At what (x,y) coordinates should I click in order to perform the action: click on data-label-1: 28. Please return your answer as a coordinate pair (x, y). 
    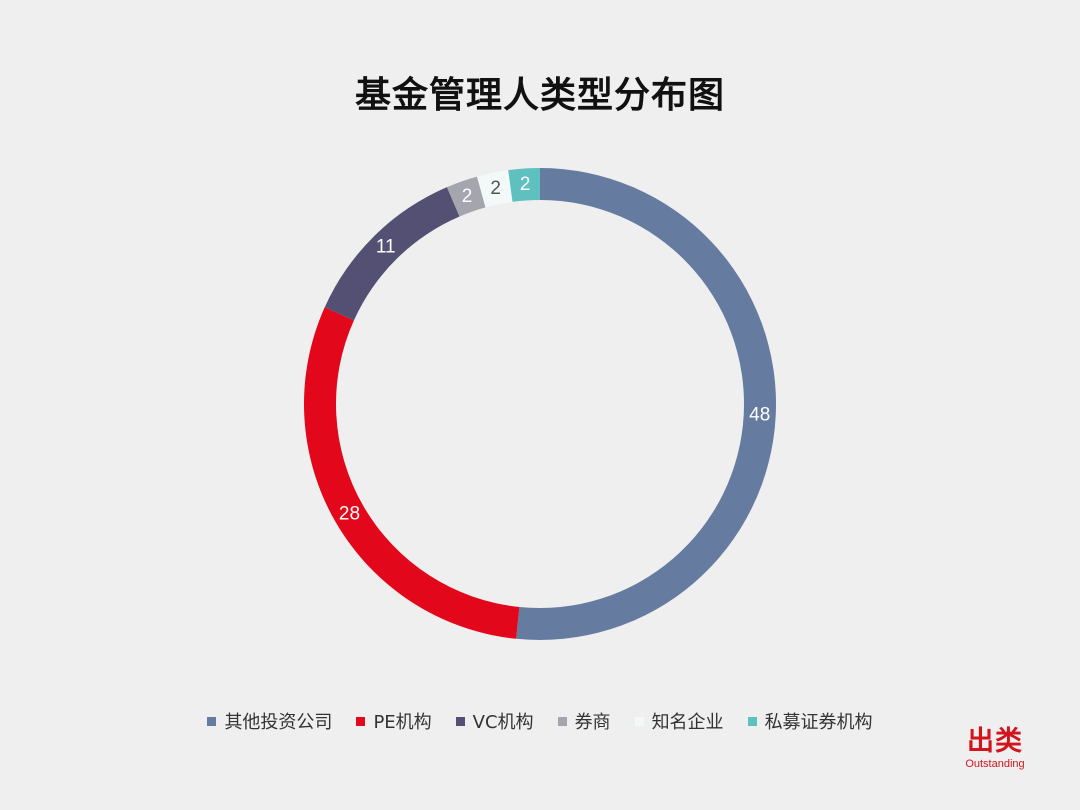
    Looking at the image, I should click on (349, 514).